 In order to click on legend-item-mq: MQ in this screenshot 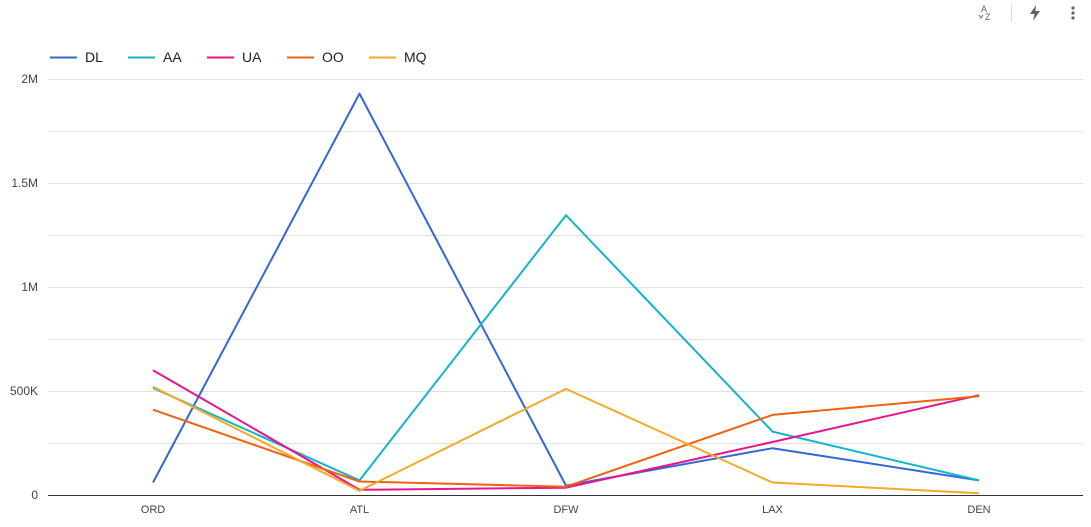, I will do `click(398, 57)`.